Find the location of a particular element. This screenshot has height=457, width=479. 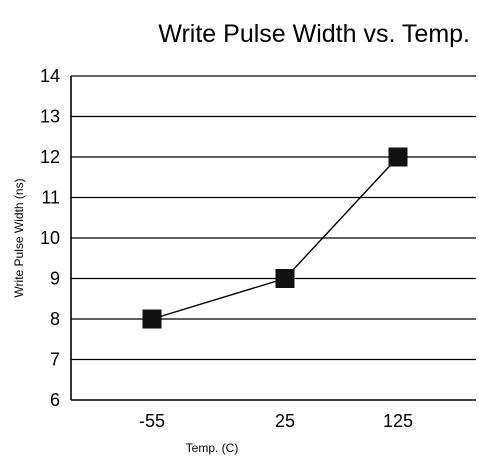

x-tick-label--55: -55 is located at coordinates (152, 421).